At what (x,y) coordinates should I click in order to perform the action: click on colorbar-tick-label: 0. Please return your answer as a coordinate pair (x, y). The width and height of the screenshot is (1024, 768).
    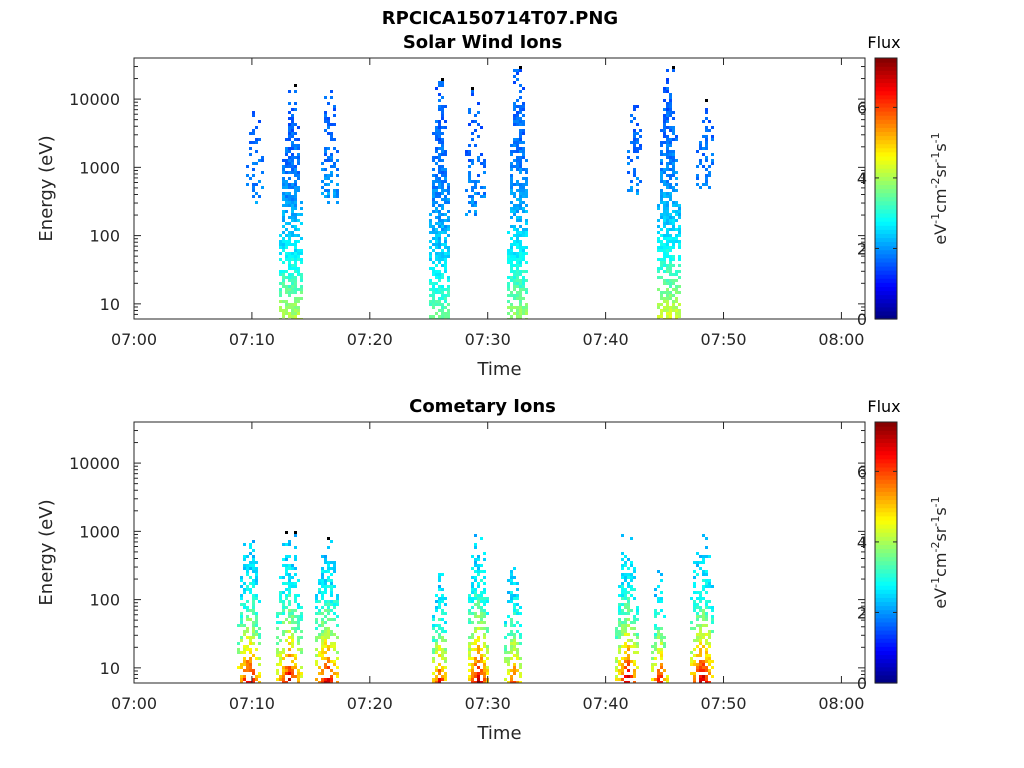
    Looking at the image, I should click on (862, 683).